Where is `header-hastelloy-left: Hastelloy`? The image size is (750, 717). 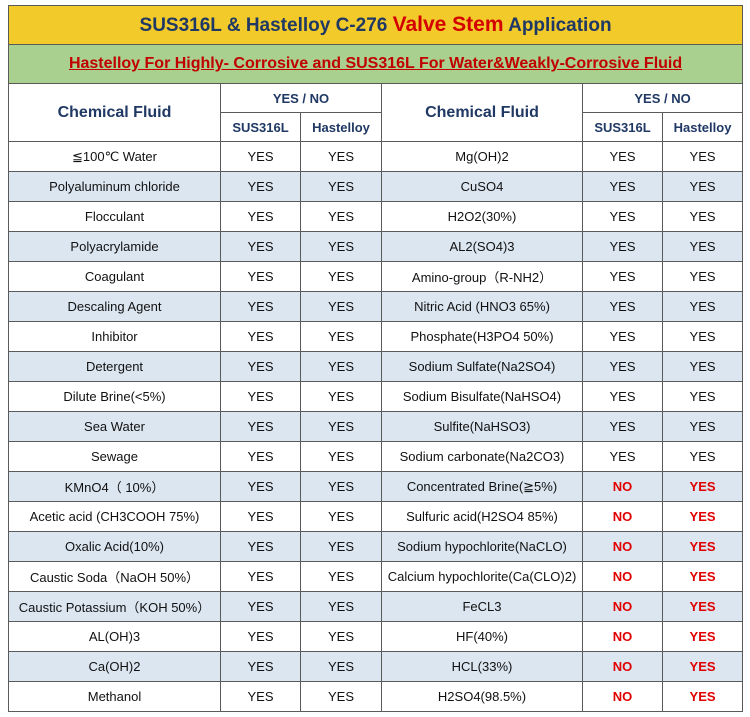 header-hastelloy-left: Hastelloy is located at coordinates (341, 127).